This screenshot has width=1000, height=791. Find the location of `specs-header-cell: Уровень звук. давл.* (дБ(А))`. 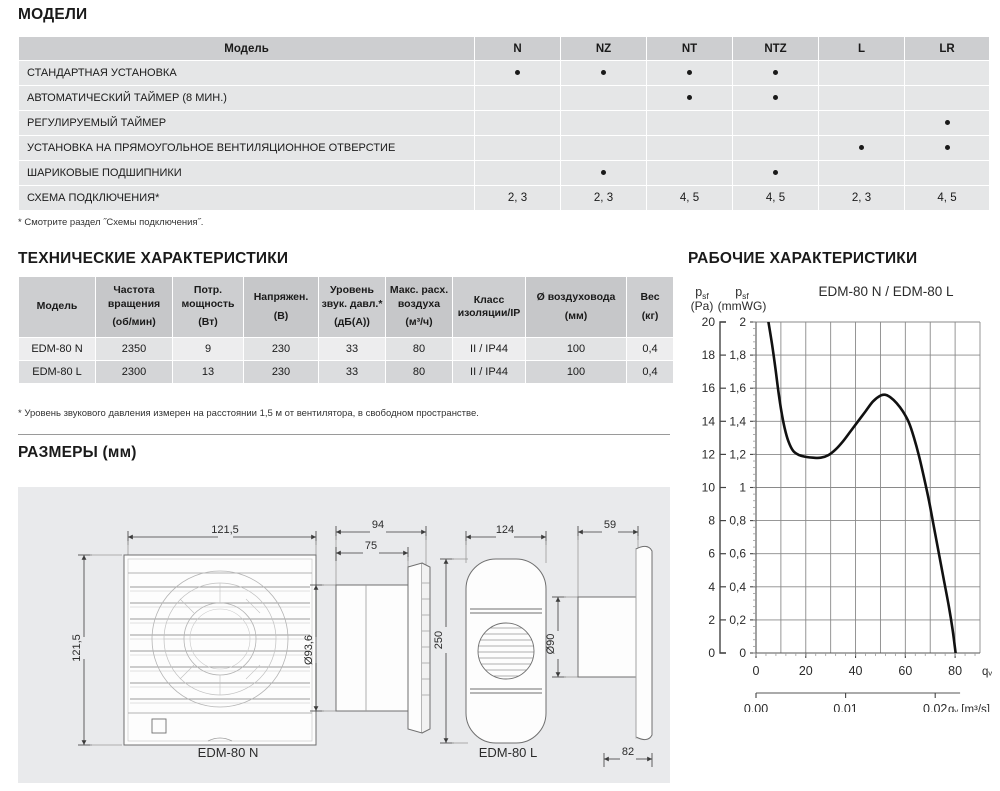

specs-header-cell: Уровень звук. давл.* (дБ(А)) is located at coordinates (352, 307).